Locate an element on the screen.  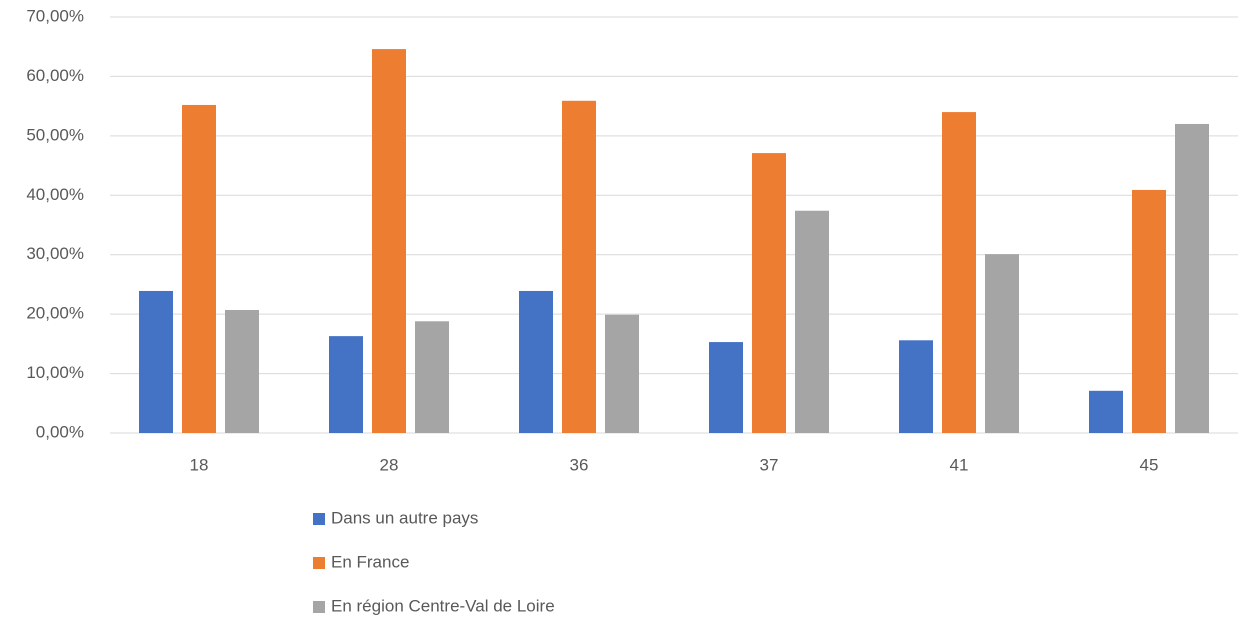
x-tick-label: 37 is located at coordinates (769, 464).